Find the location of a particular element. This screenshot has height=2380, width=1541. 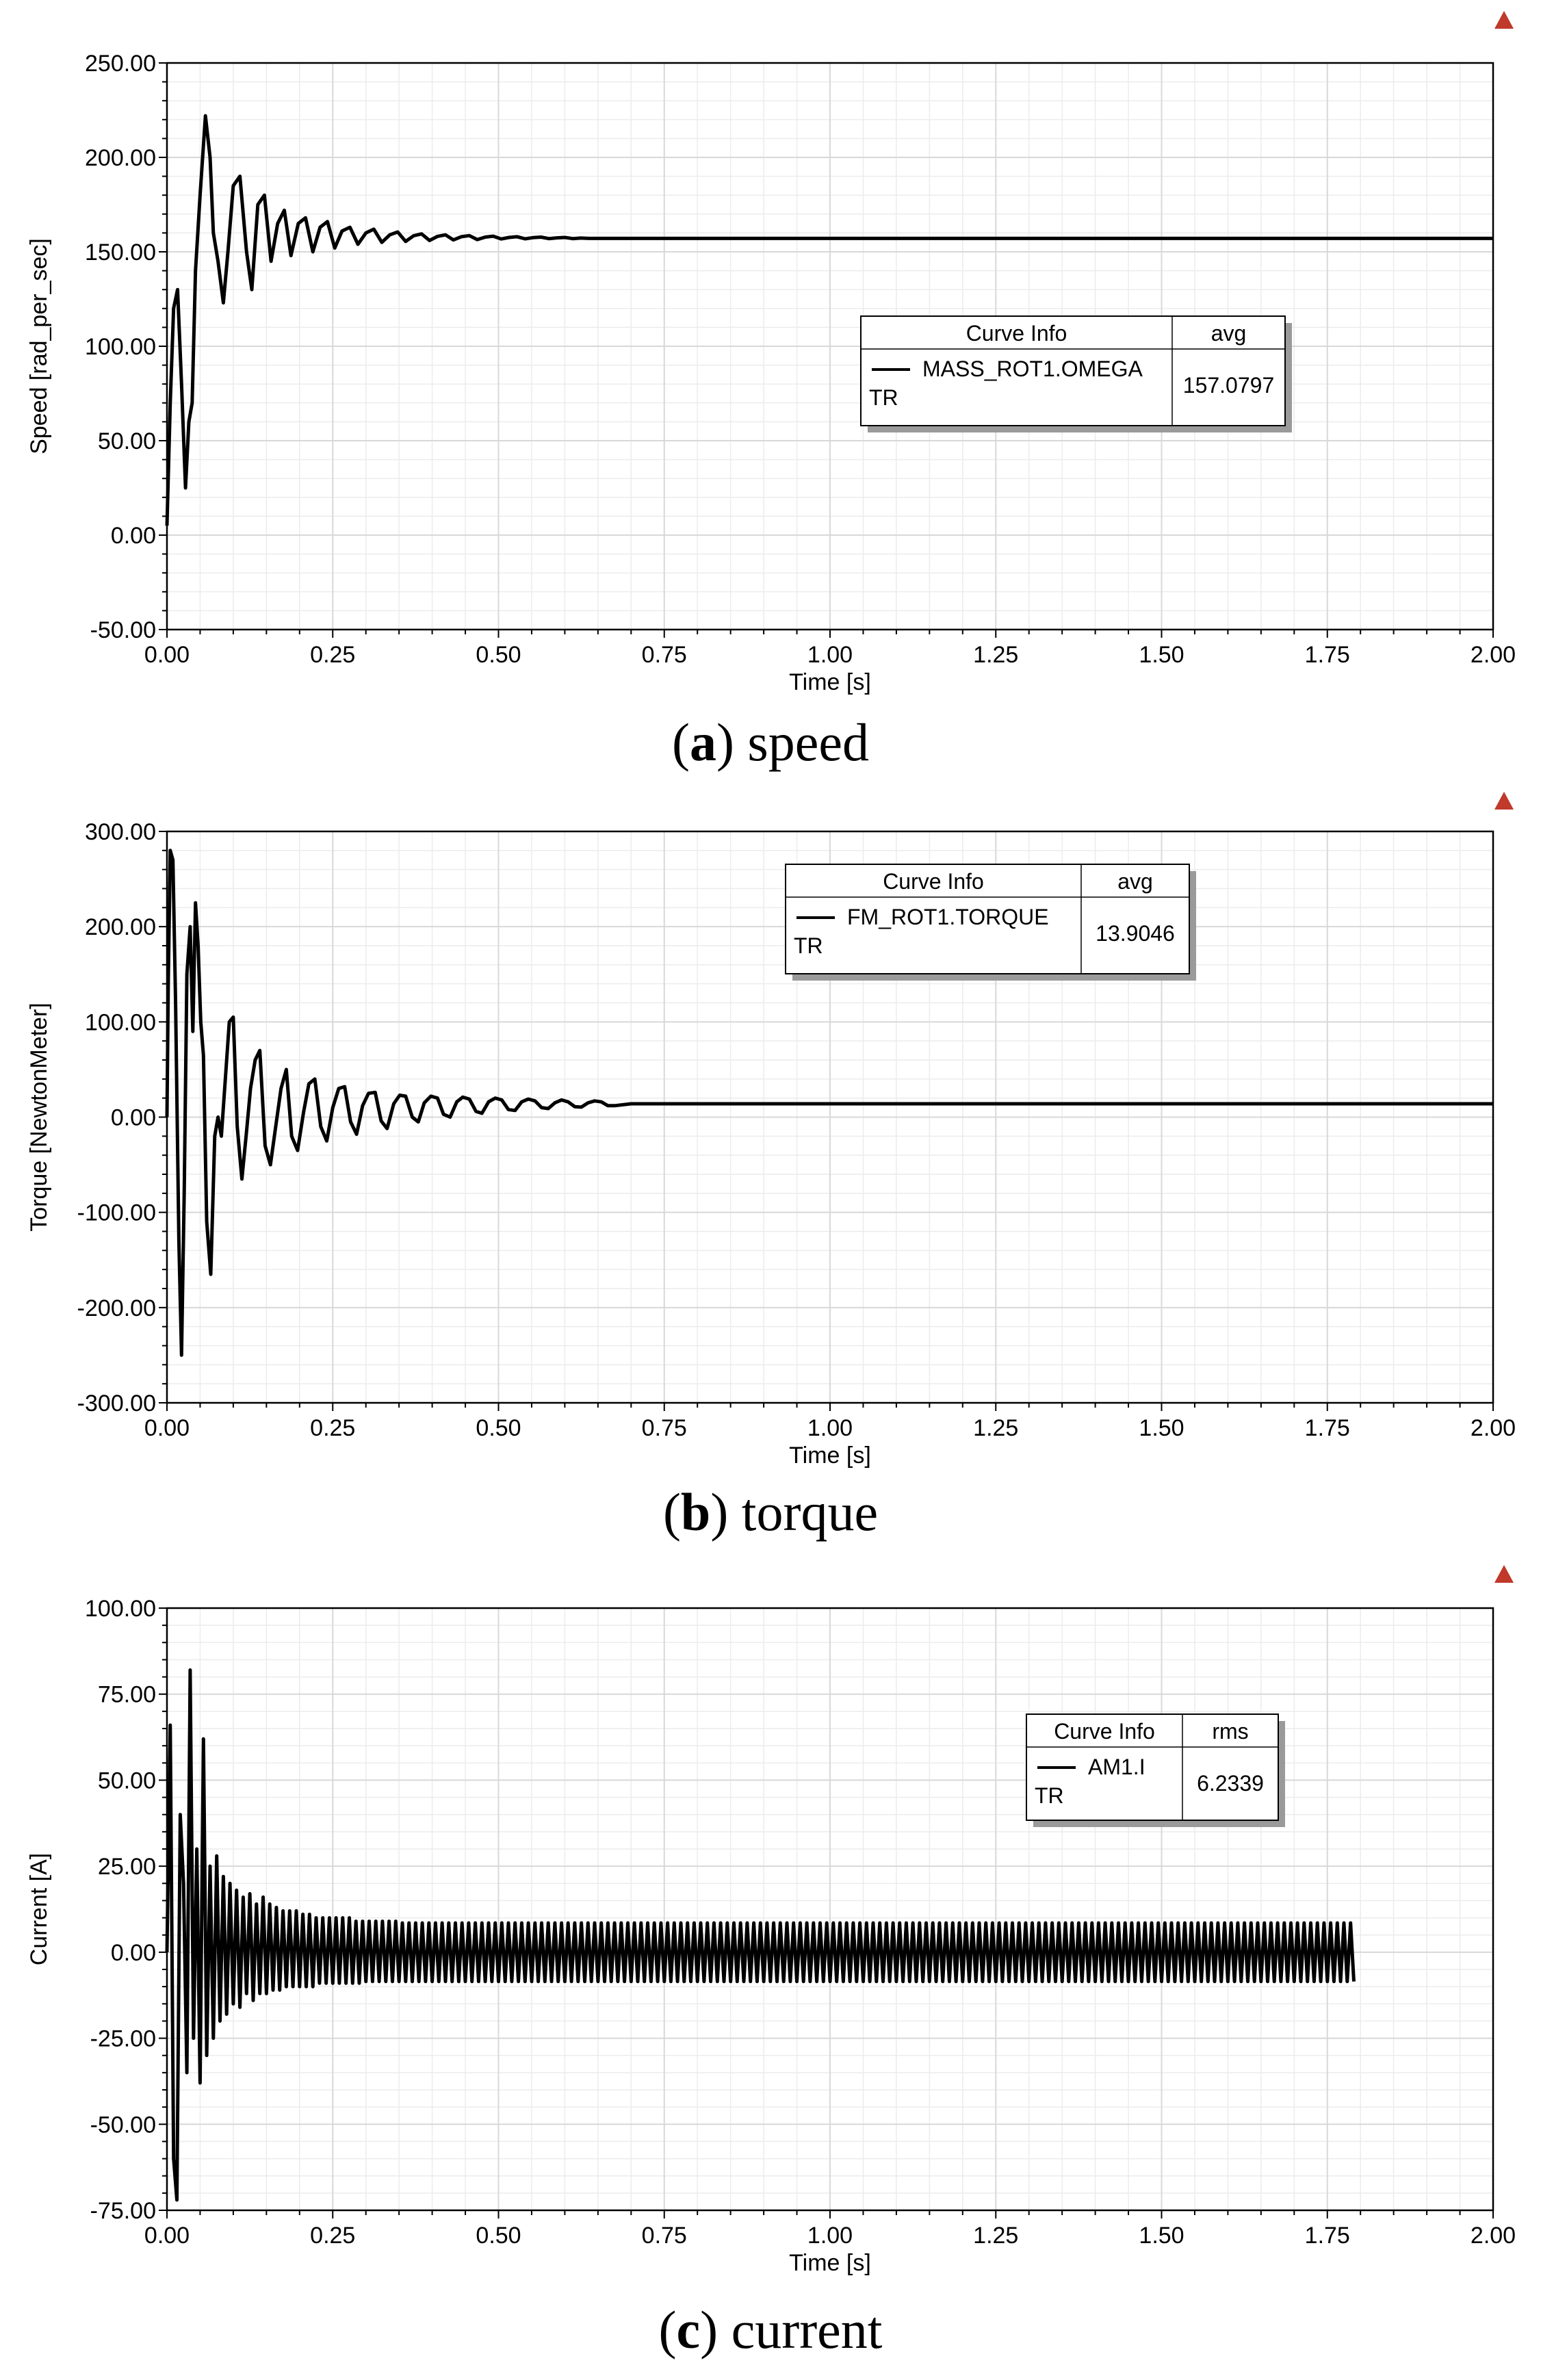

caption-text: current is located at coordinates (807, 2329).